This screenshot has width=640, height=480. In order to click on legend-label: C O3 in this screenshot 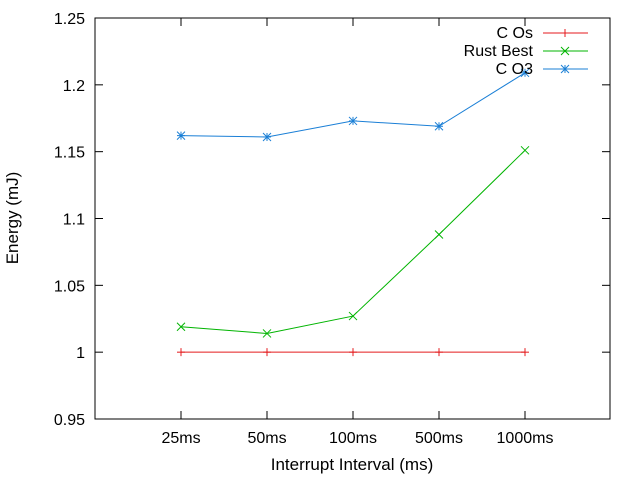, I will do `click(514, 69)`.